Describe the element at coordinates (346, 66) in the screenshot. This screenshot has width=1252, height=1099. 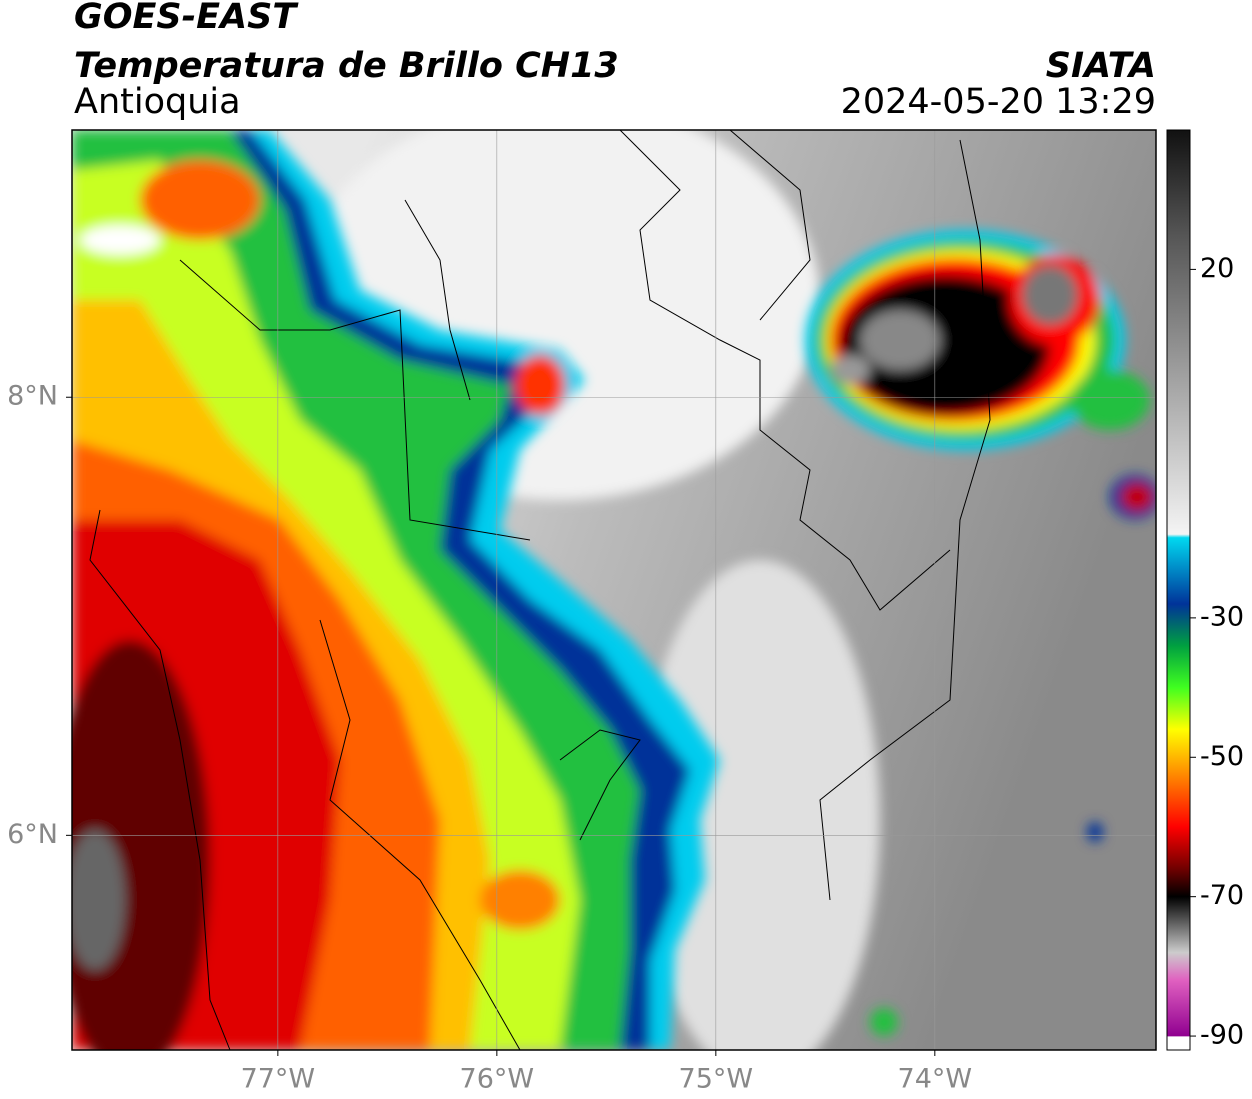
I see `subtitle: Temperatura de Brillo CH13` at that location.